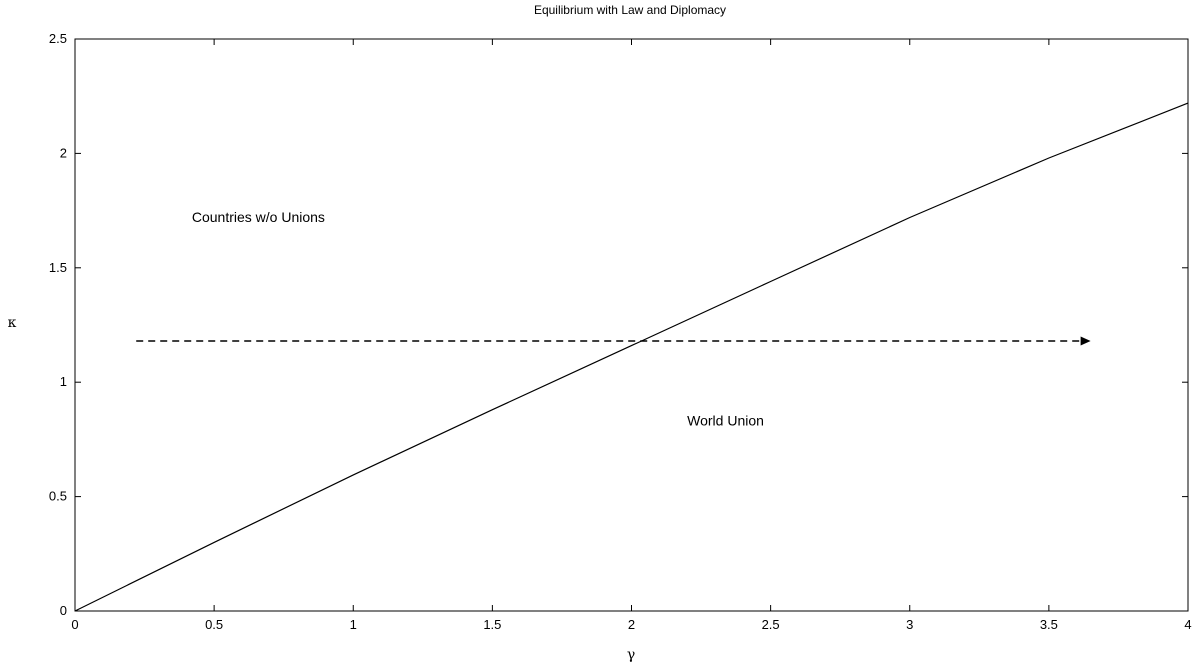 Image resolution: width=1198 pixels, height=666 pixels. What do you see at coordinates (909, 624) in the screenshot?
I see `x-tick-label: 3` at bounding box center [909, 624].